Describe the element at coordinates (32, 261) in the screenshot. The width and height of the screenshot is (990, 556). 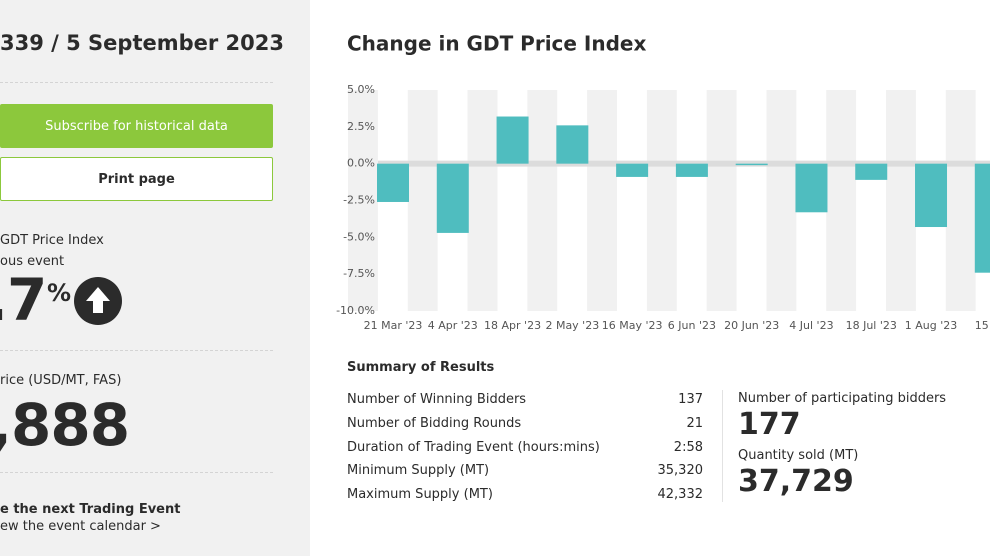
I see `index-sublabel: ous event` at that location.